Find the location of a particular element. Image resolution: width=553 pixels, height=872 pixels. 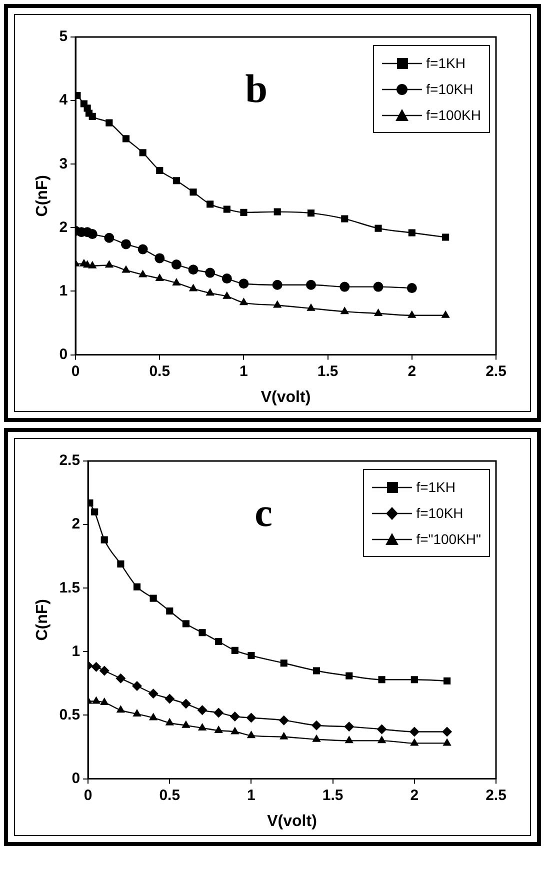

legend-label: f="100KH" is located at coordinates (448, 539).